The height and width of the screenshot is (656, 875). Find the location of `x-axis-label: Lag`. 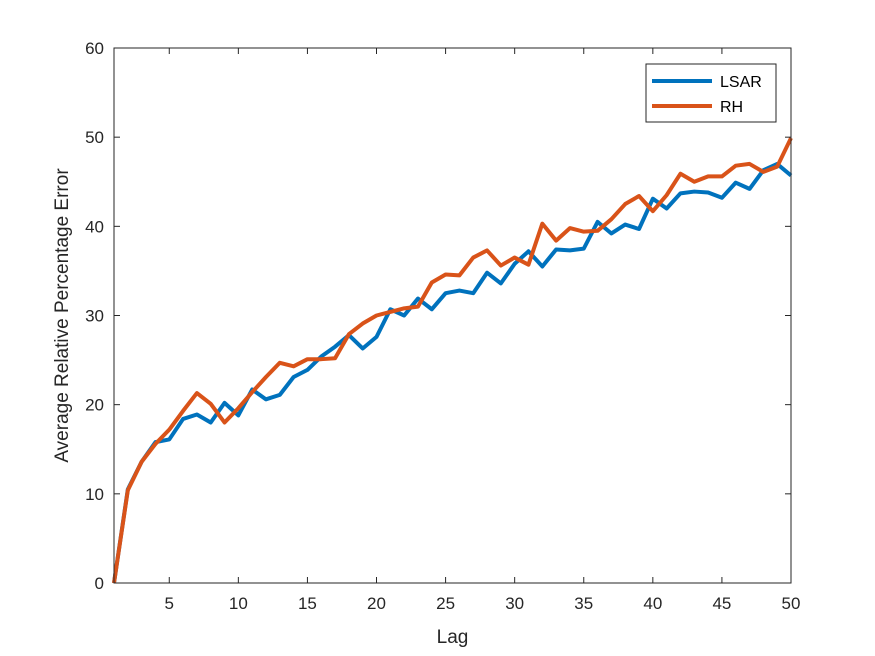

x-axis-label: Lag is located at coordinates (453, 637).